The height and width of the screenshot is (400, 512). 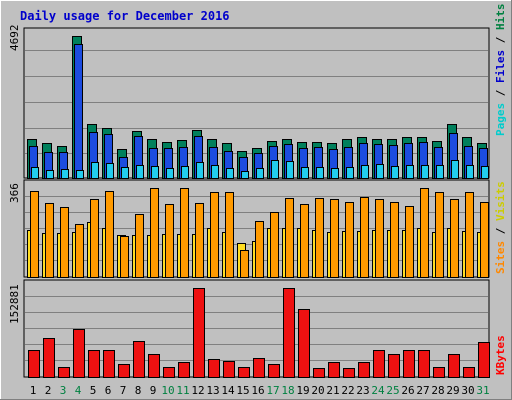 I want to click on day-label-9: 9, so click(x=153, y=390).